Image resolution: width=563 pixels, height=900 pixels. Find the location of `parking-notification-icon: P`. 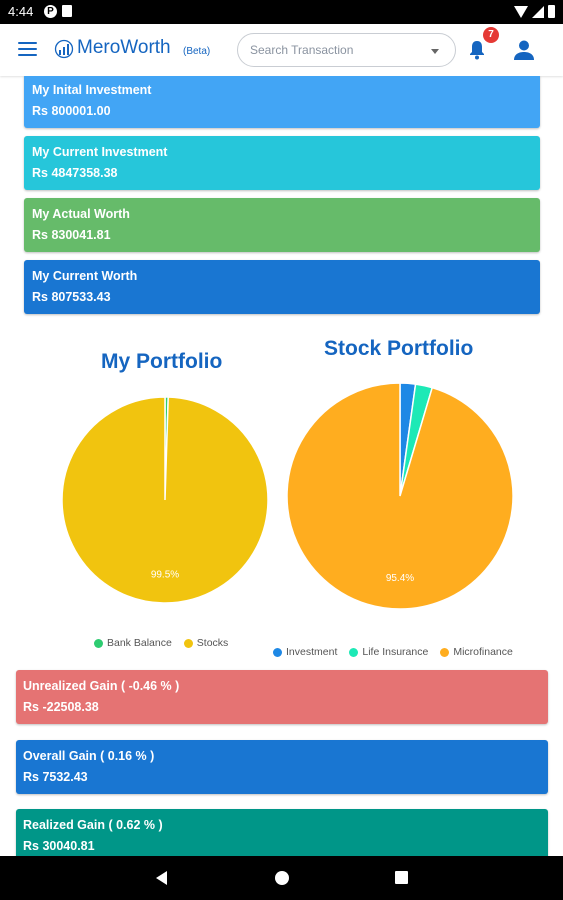

parking-notification-icon: P is located at coordinates (50, 11).